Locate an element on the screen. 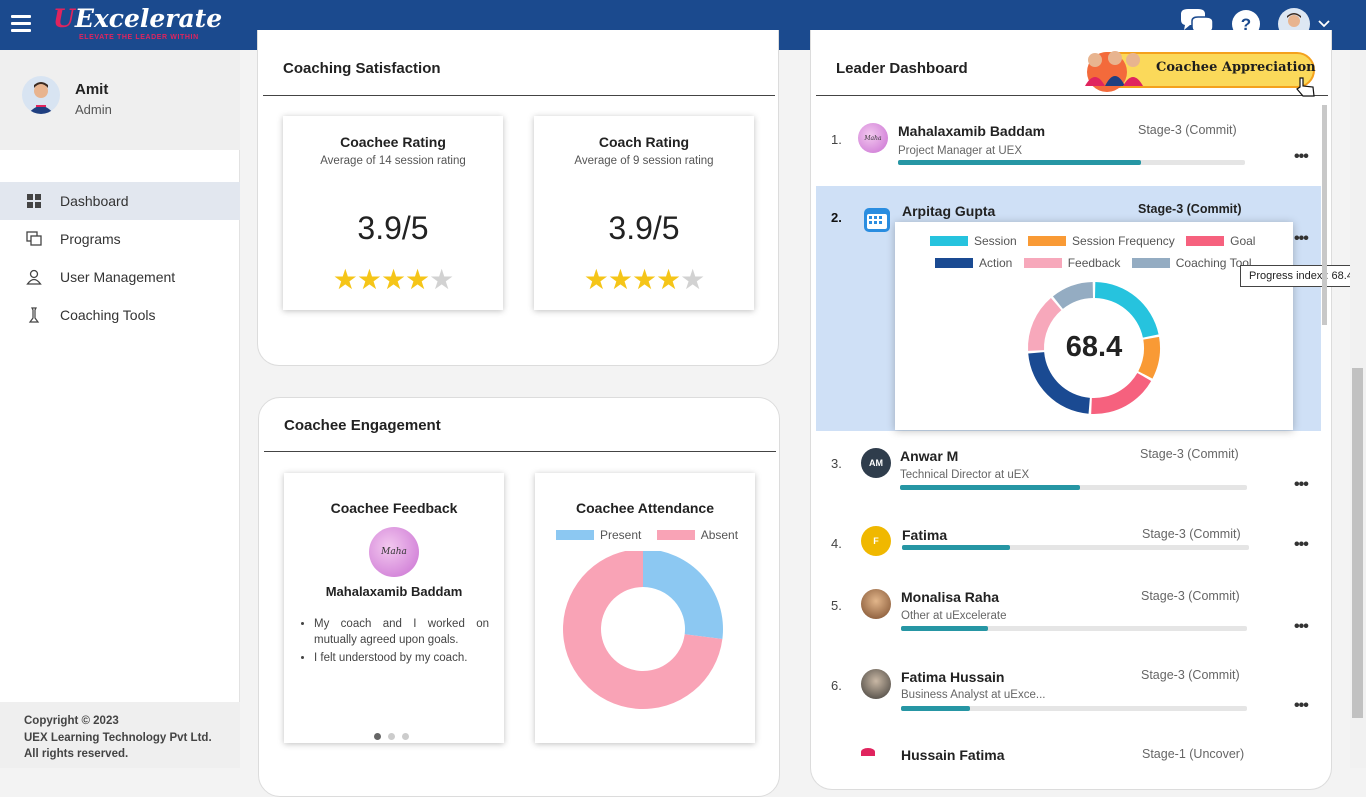  feedback-name: Mahalaxamib Baddam is located at coordinates (394, 591).